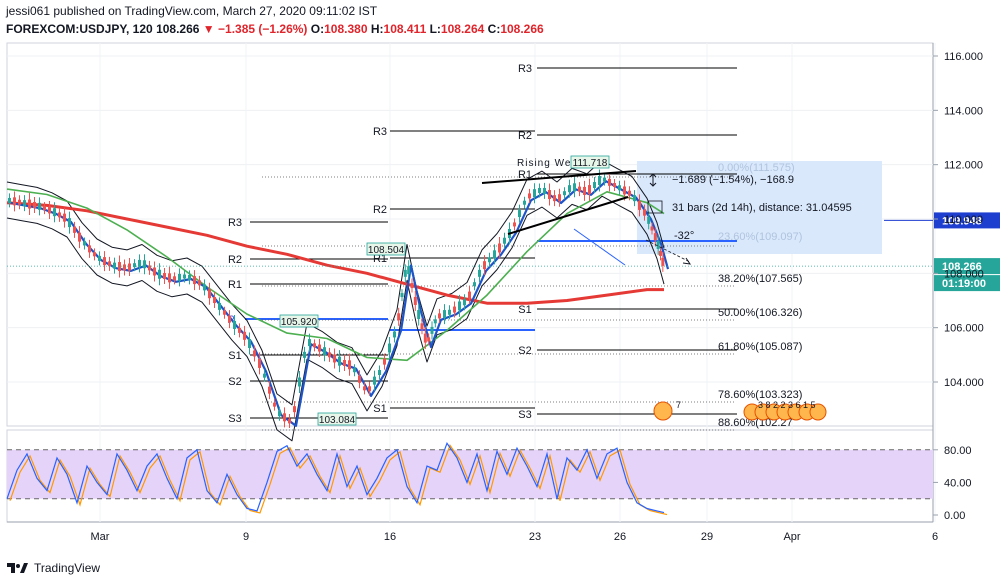 The width and height of the screenshot is (1008, 586). I want to click on angle-ray-line, so click(599, 247).